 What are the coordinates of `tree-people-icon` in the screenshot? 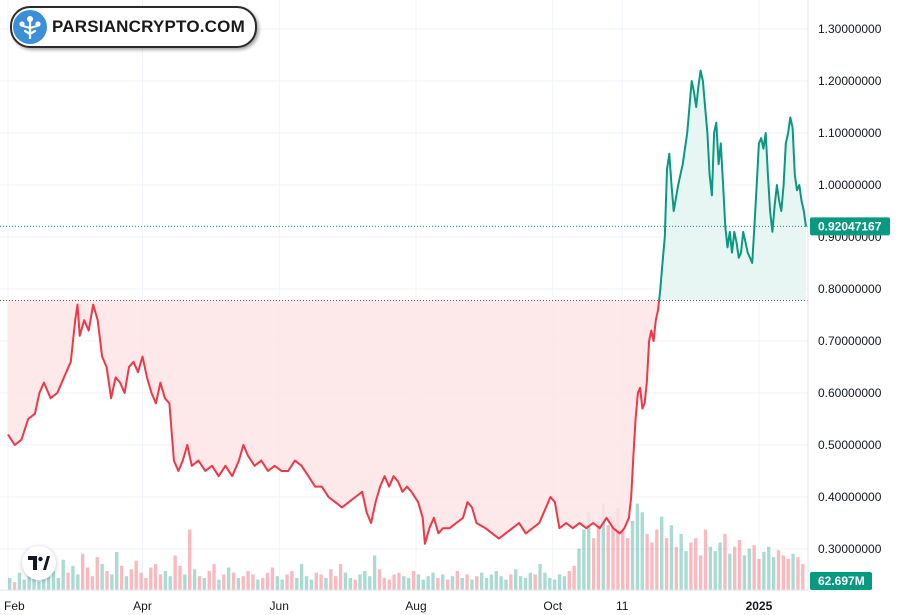 It's located at (30, 27).